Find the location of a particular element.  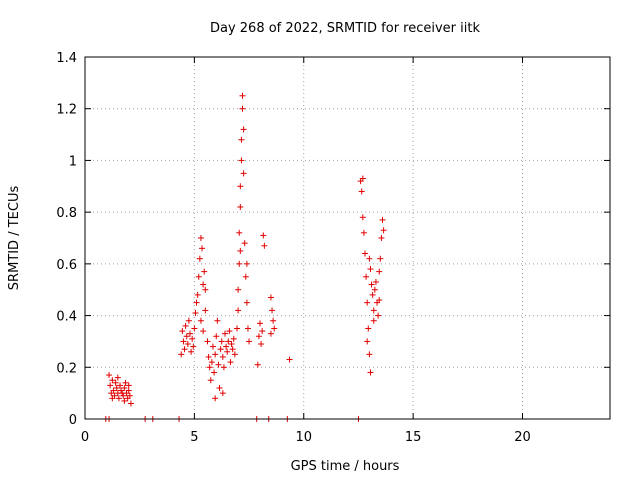

y-tick-label: 0.4 is located at coordinates (66, 317).